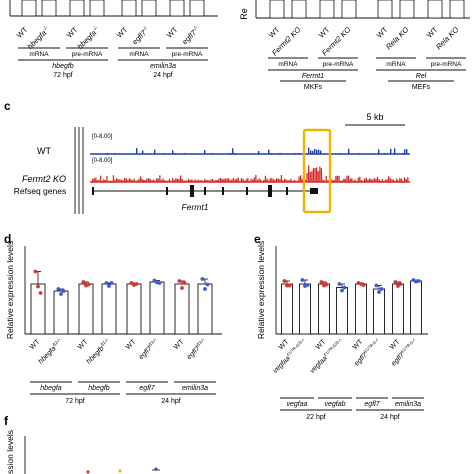  Describe the element at coordinates (342, 311) in the screenshot. I see `bar` at that location.